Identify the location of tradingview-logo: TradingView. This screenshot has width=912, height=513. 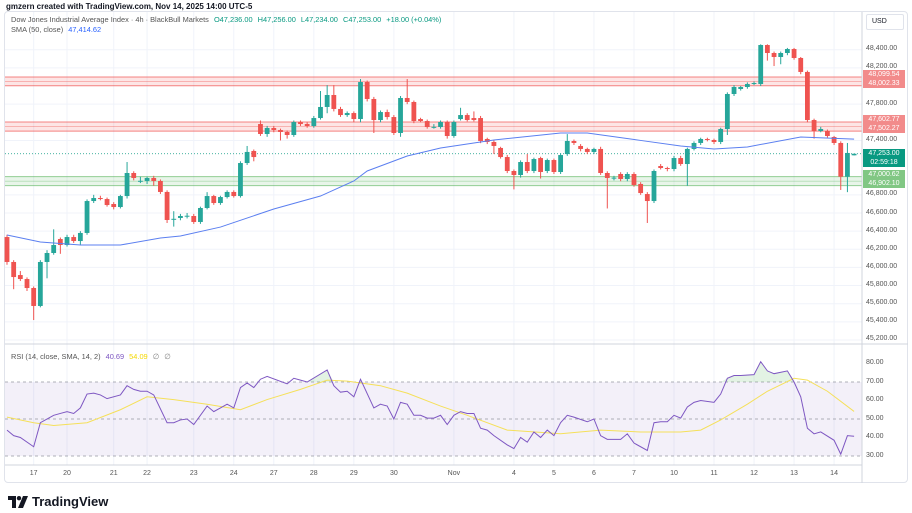
(58, 501).